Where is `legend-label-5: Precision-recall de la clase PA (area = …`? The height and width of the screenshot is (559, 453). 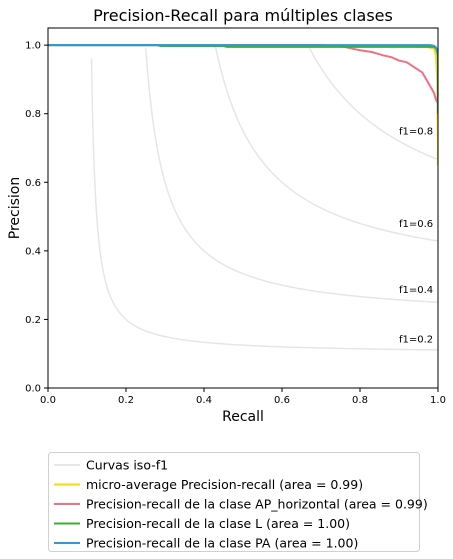
legend-label-5: Precision-recall de la clase PA (area = … is located at coordinates (222, 543).